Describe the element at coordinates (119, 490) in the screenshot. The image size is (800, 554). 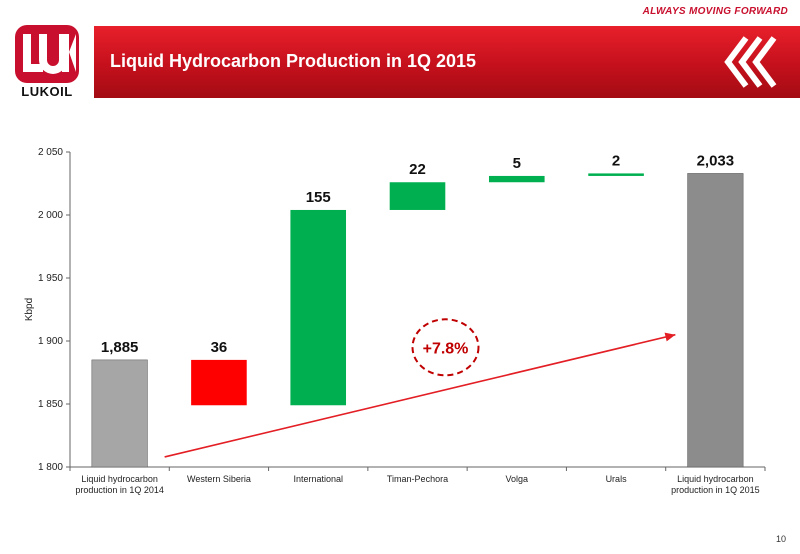
I see `x-tick-label: production in 1Q 2014` at that location.